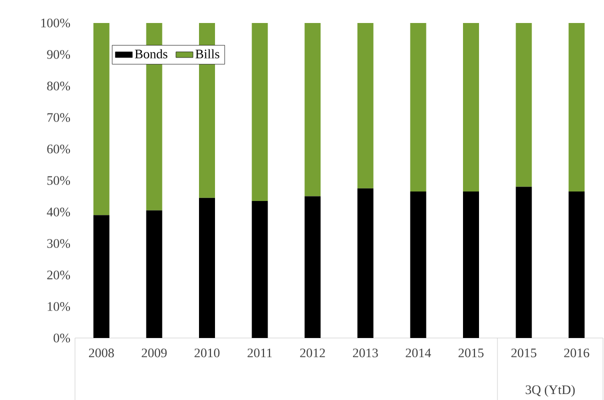 Image resolution: width=604 pixels, height=400 pixels. I want to click on x-tick-label: 2013, so click(365, 353).